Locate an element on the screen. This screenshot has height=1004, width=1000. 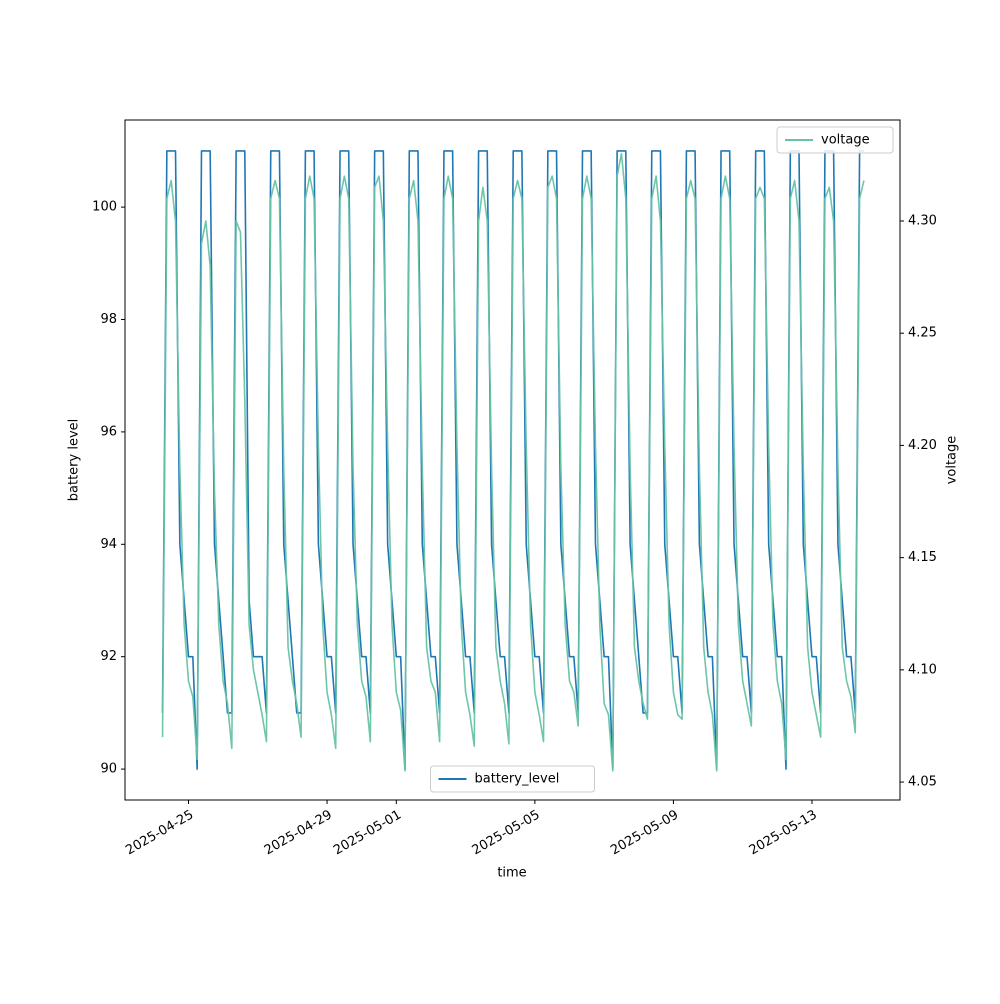
y-tick-label: 98 is located at coordinates (108, 319).